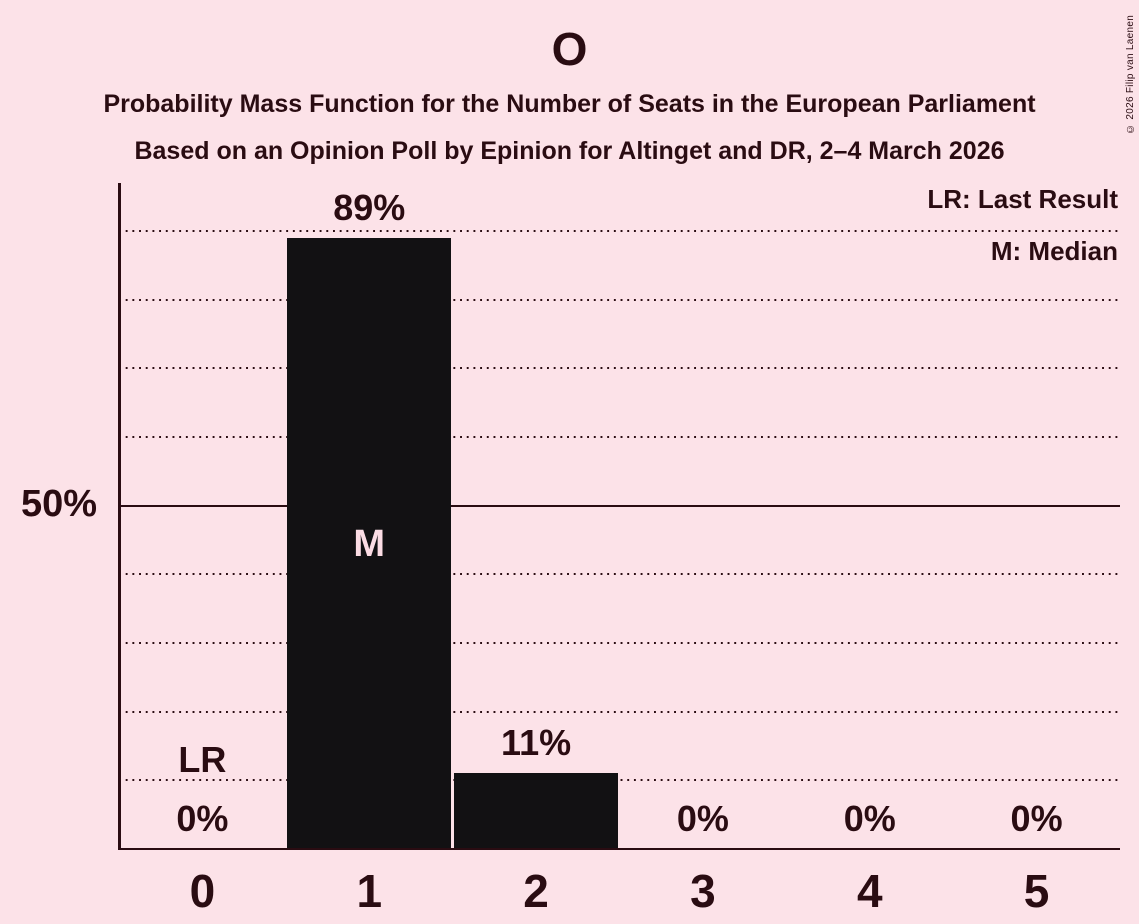 The image size is (1139, 924). Describe the element at coordinates (1130, 74) in the screenshot. I see `copyright-notice: © 2026 Filip van Laenen` at that location.